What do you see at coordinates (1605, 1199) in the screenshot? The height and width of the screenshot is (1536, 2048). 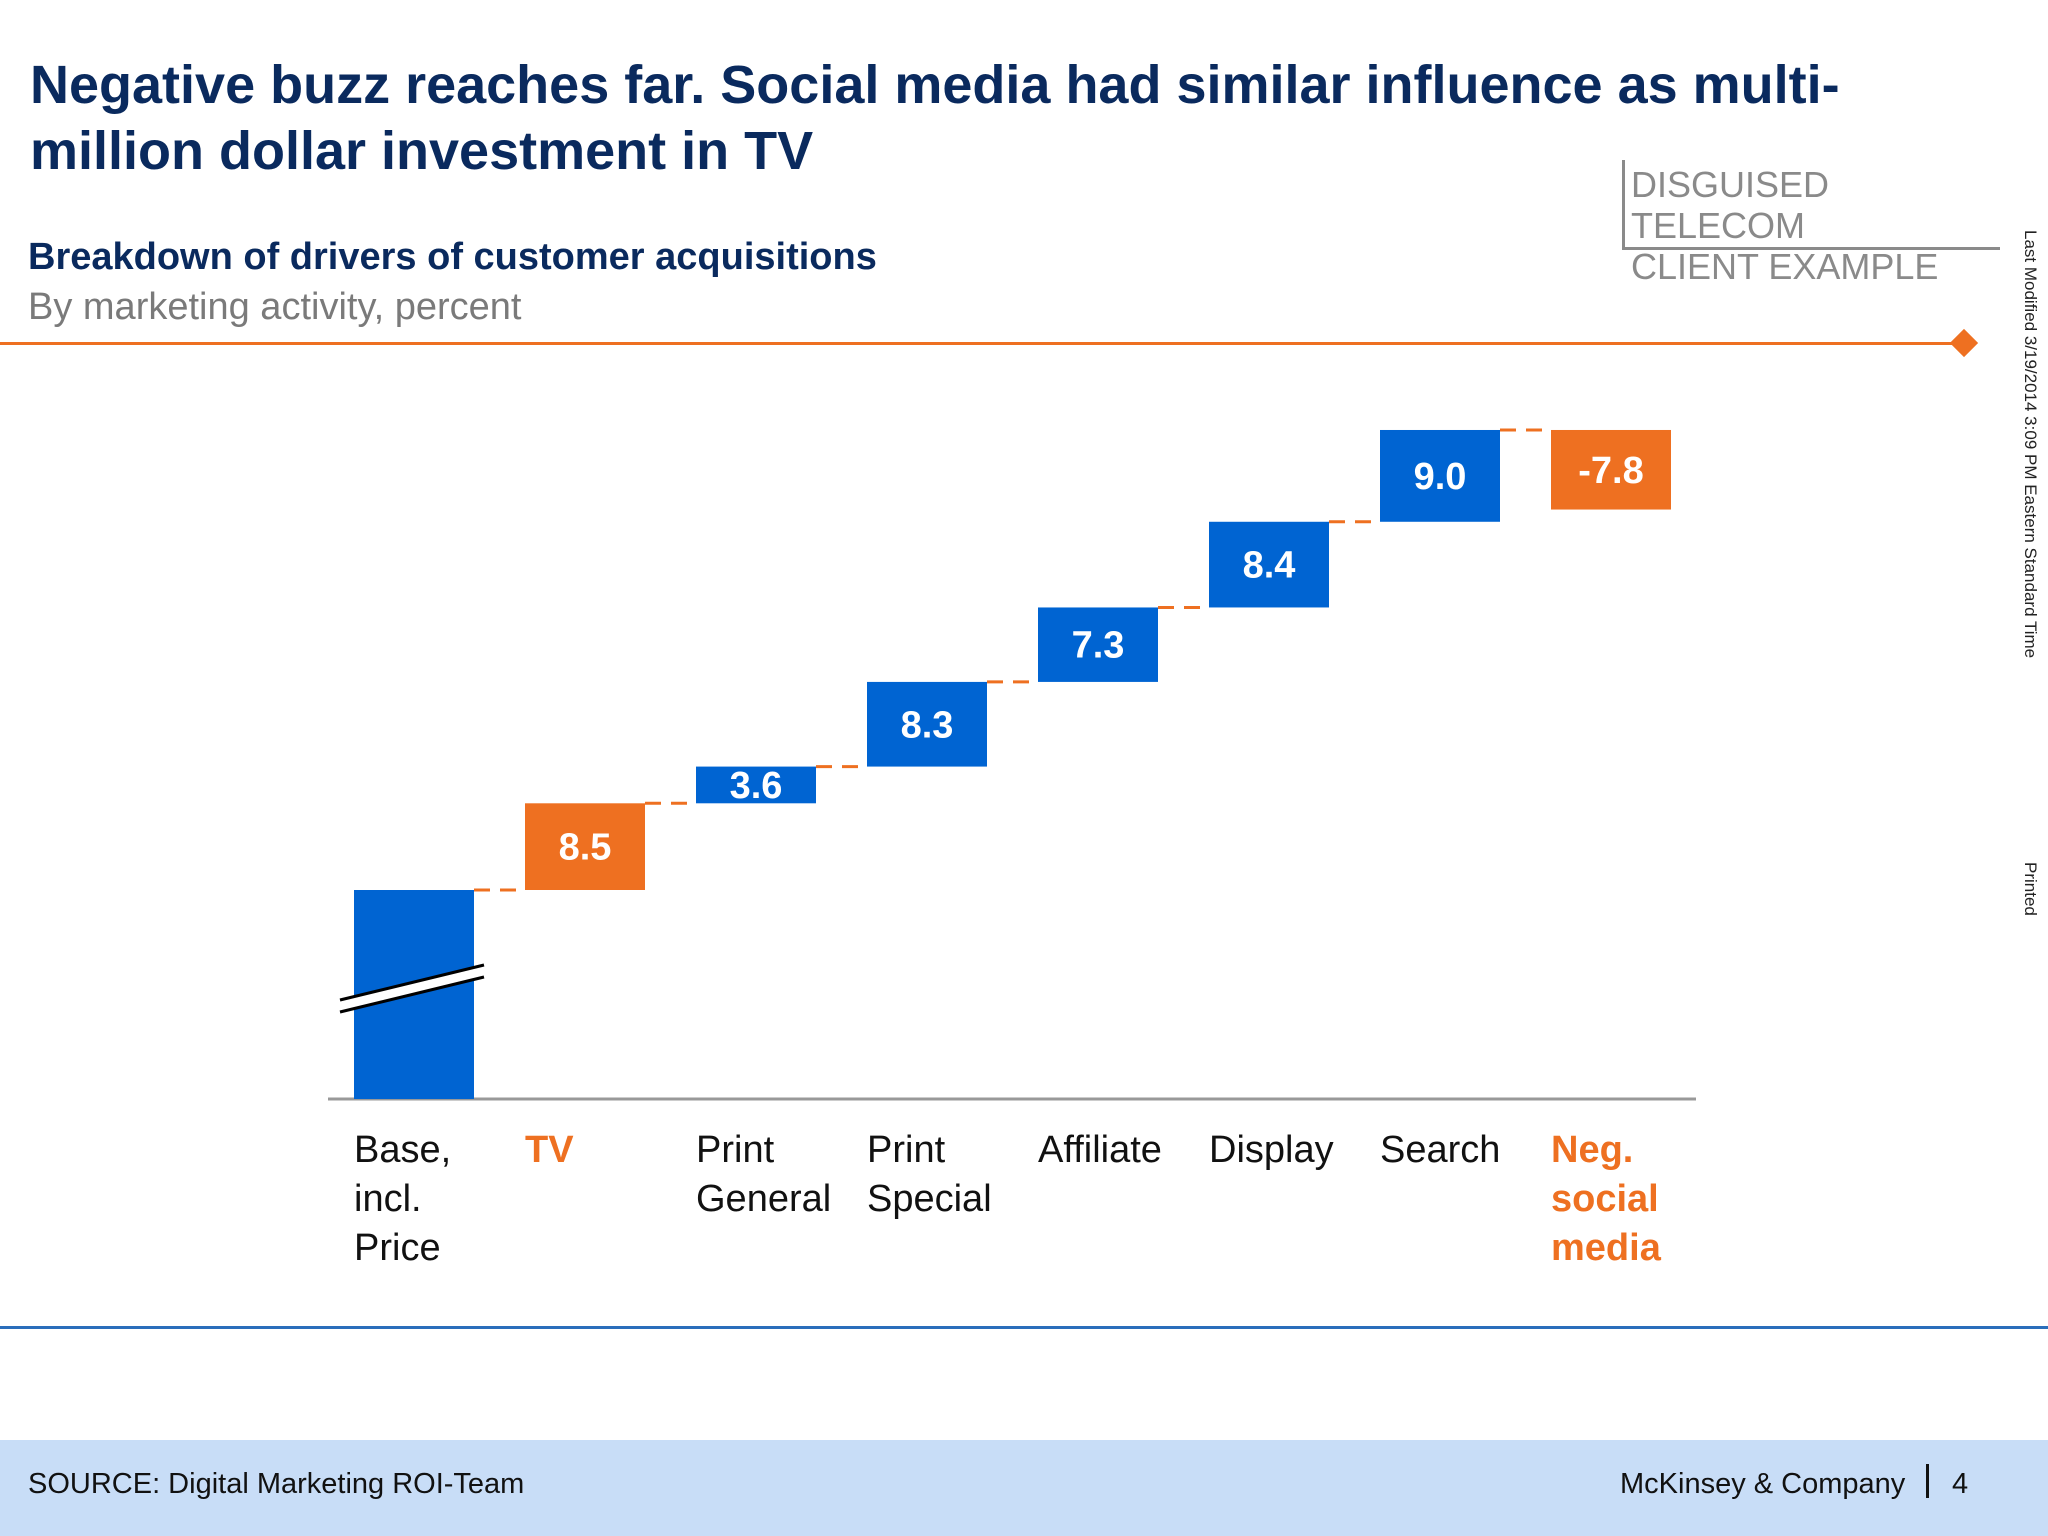 I see `category-label-7-1: social` at bounding box center [1605, 1199].